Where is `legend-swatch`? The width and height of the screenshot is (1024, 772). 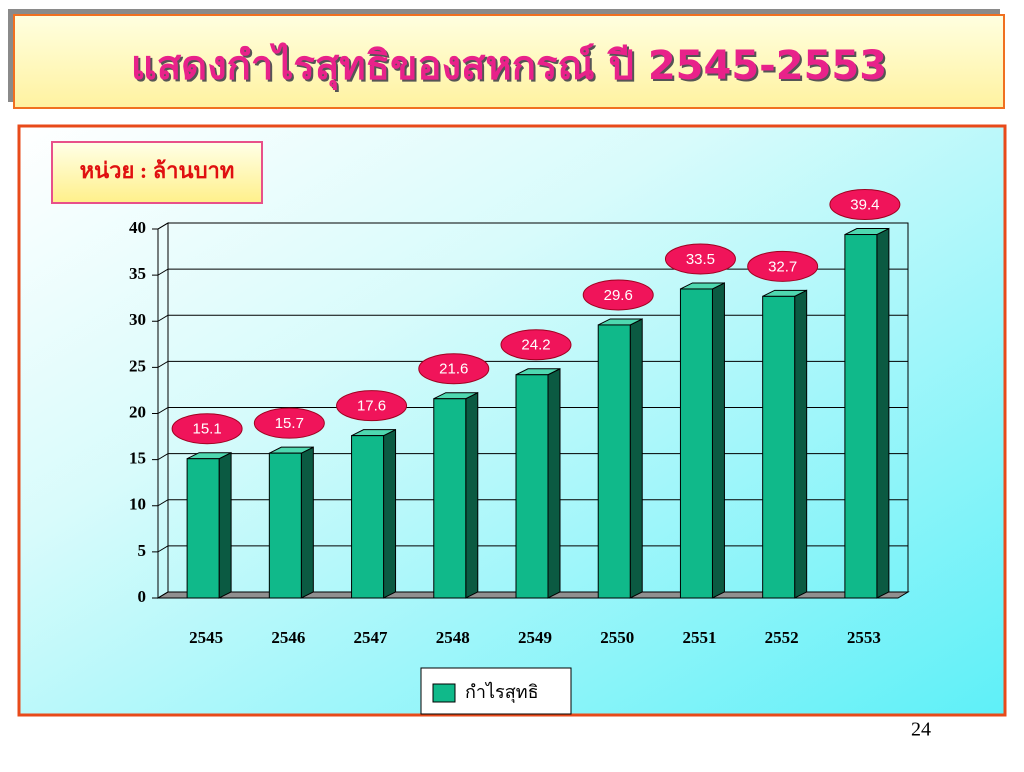
legend-swatch is located at coordinates (444, 693).